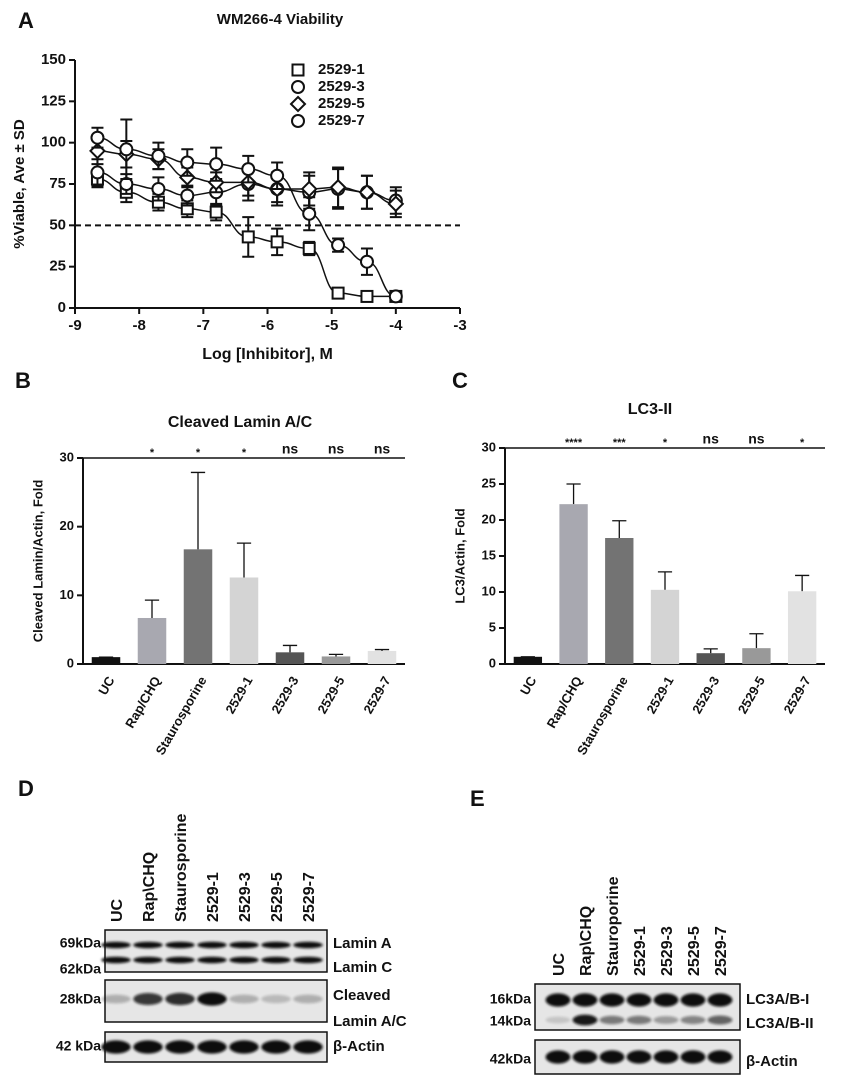 This screenshot has height=1083, width=842. Describe the element at coordinates (796, 695) in the screenshot. I see `x-tick-label: 2529-7` at that location.